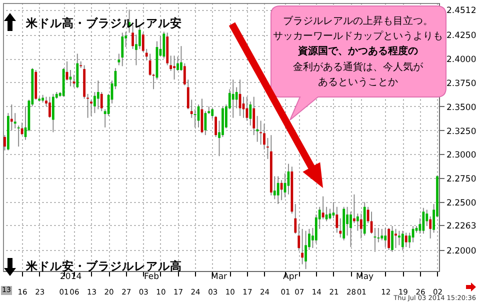  Describe the element at coordinates (71, 277) in the screenshot. I see `text: 2014` at that location.